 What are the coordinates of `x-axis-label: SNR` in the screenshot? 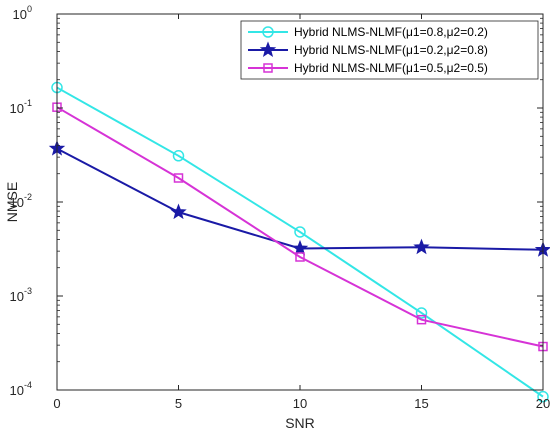 It's located at (300, 423).